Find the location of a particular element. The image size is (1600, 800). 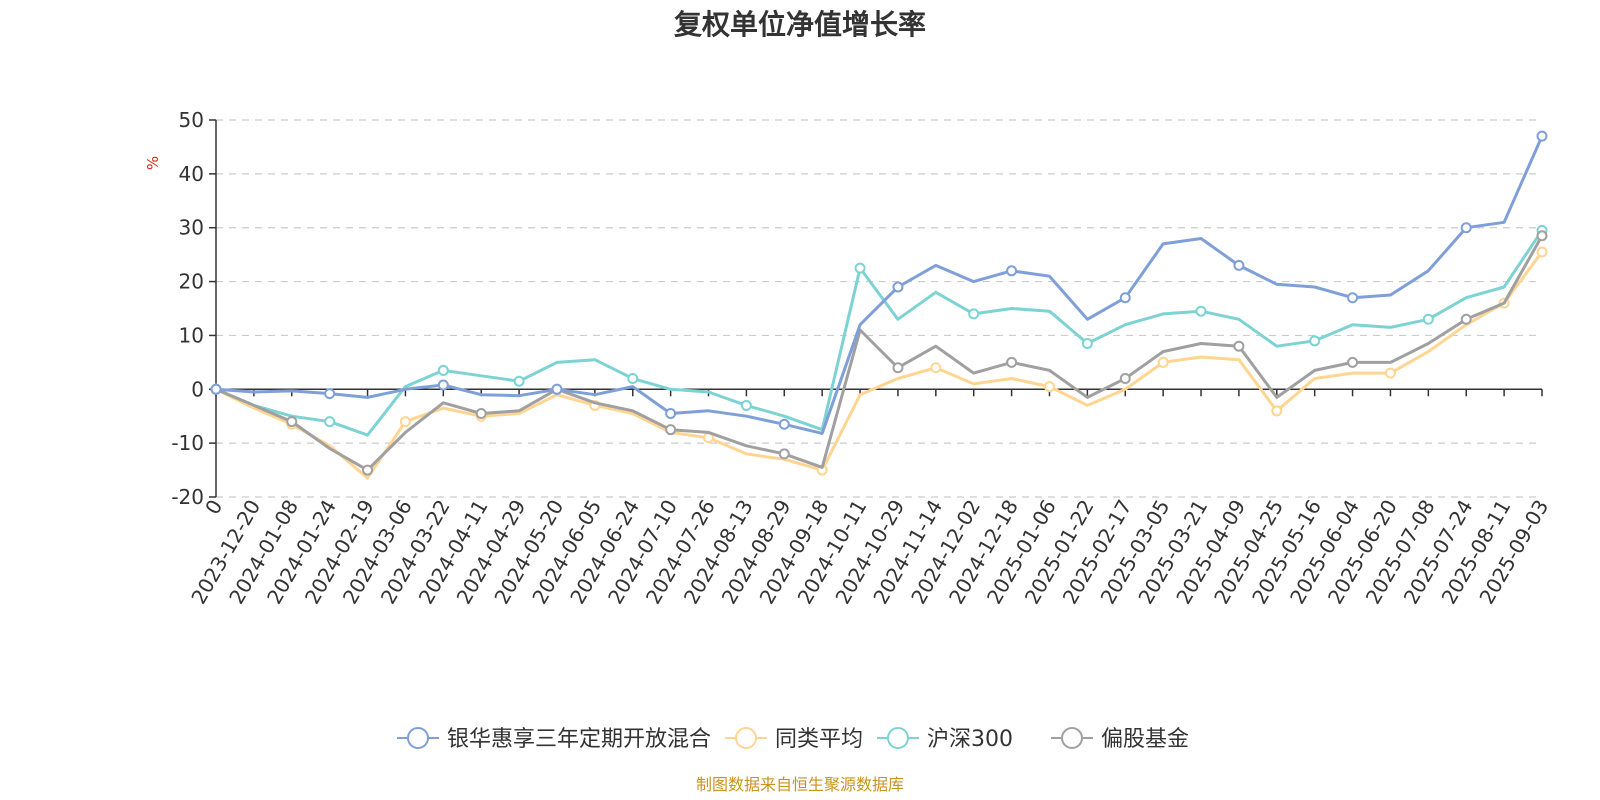

y-tick-label: -20 is located at coordinates (187, 497).